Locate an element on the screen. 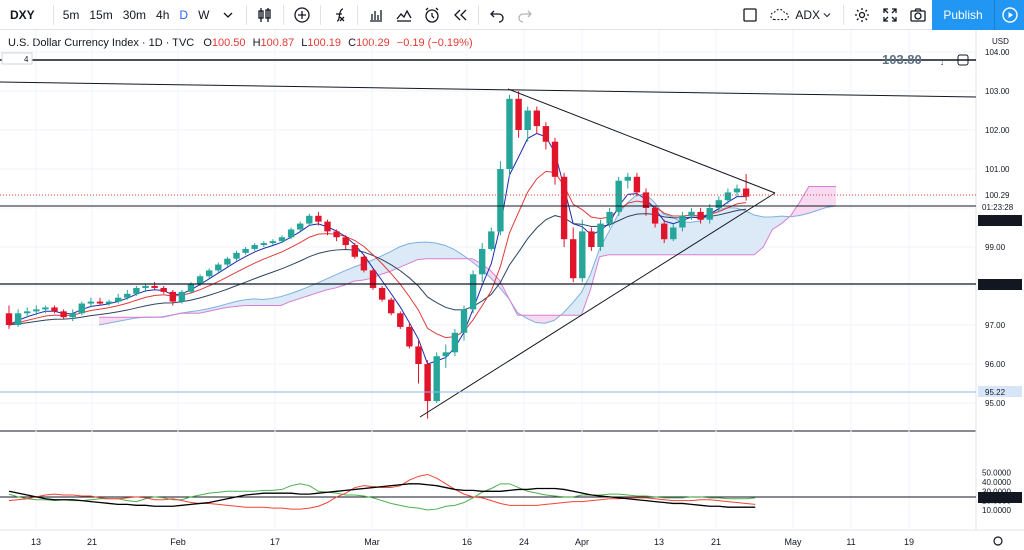 The image size is (1024, 550). adx-tick-label: 10.0000 is located at coordinates (996, 510).